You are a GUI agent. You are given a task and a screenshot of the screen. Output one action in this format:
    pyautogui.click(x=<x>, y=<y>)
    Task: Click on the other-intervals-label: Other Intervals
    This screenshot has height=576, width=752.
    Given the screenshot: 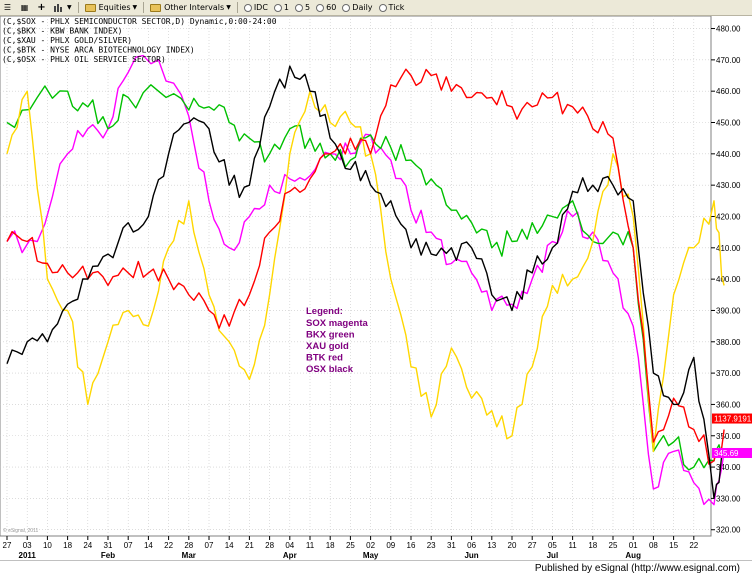 What is the action you would take?
    pyautogui.click(x=194, y=7)
    